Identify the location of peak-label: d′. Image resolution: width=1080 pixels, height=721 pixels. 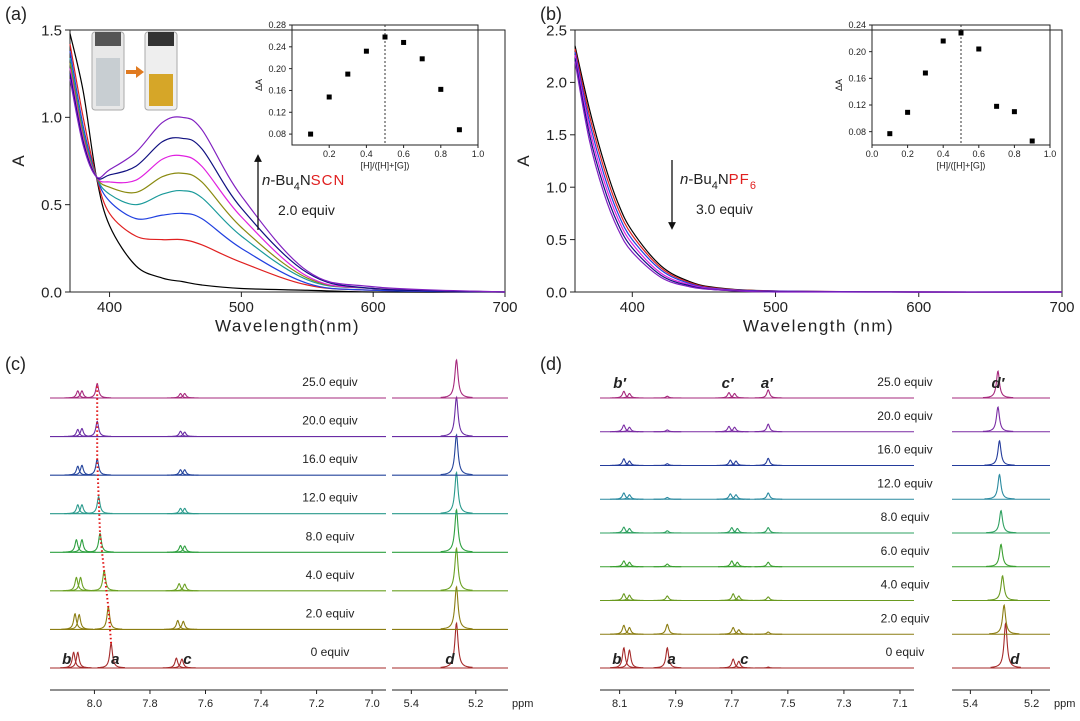
(999, 383).